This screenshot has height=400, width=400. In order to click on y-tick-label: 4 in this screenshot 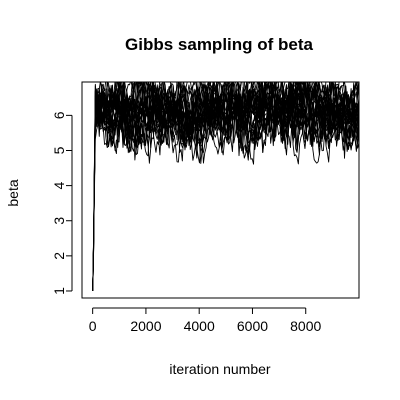, I will do `click(59, 186)`.